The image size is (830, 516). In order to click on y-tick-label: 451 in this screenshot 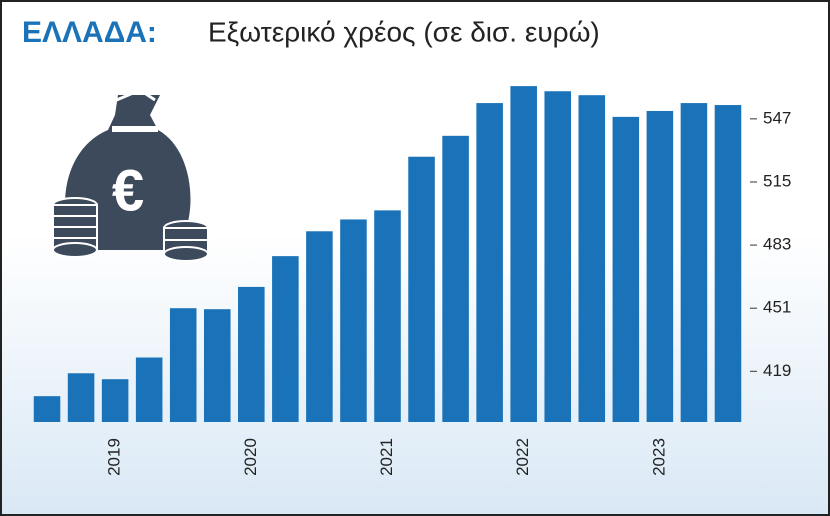, I will do `click(777, 307)`.